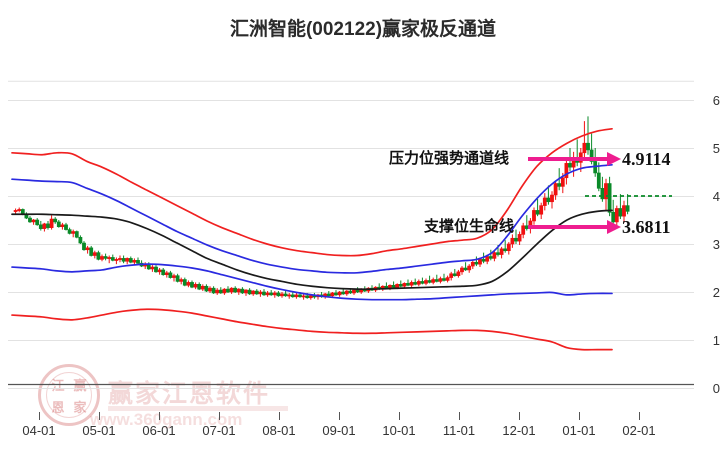 The image size is (726, 450). Describe the element at coordinates (399, 430) in the screenshot. I see `x-axis-tick: 10-01` at that location.